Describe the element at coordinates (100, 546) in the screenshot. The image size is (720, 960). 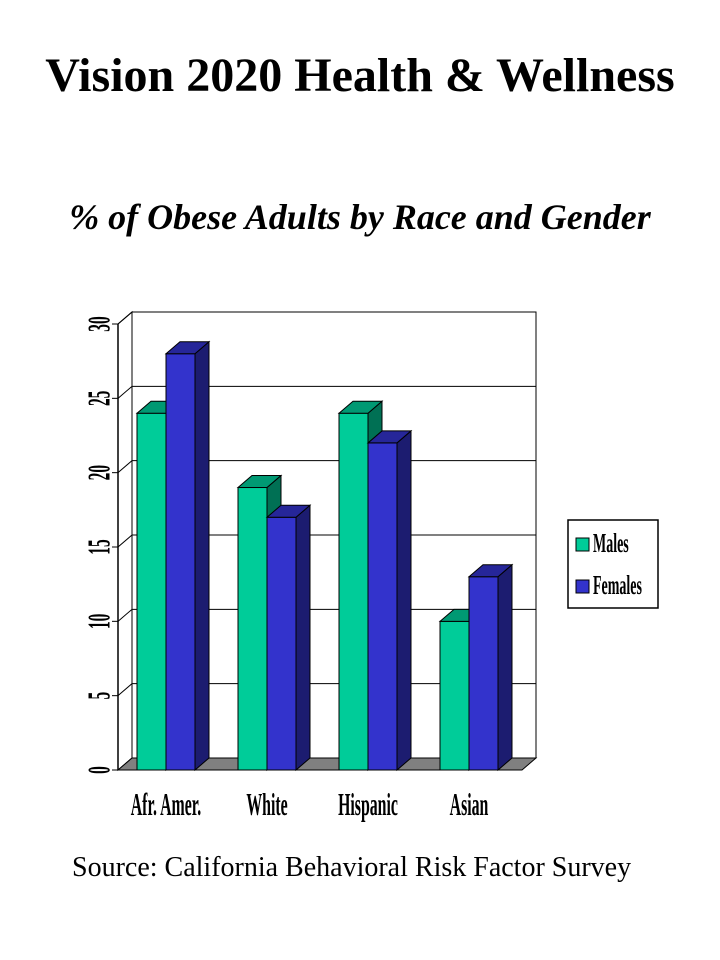
I see `y-tick-label: 15` at that location.